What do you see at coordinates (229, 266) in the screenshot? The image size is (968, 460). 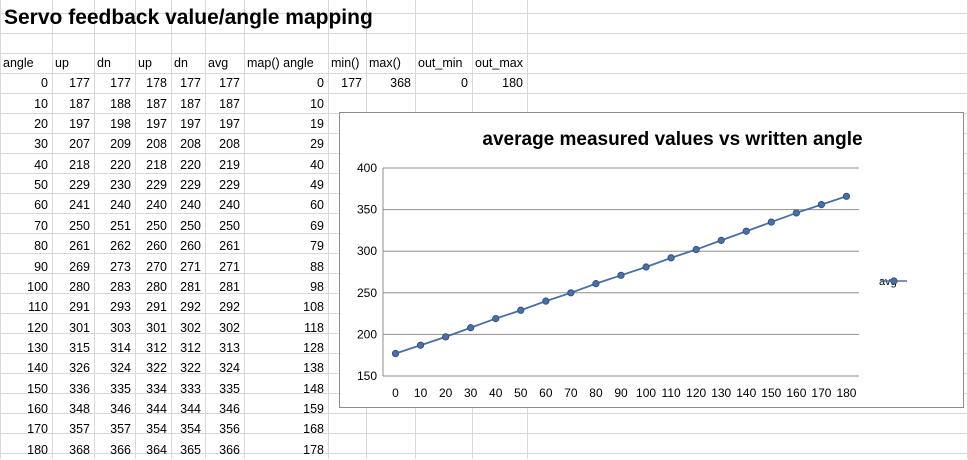 I see `table-cell: 271` at bounding box center [229, 266].